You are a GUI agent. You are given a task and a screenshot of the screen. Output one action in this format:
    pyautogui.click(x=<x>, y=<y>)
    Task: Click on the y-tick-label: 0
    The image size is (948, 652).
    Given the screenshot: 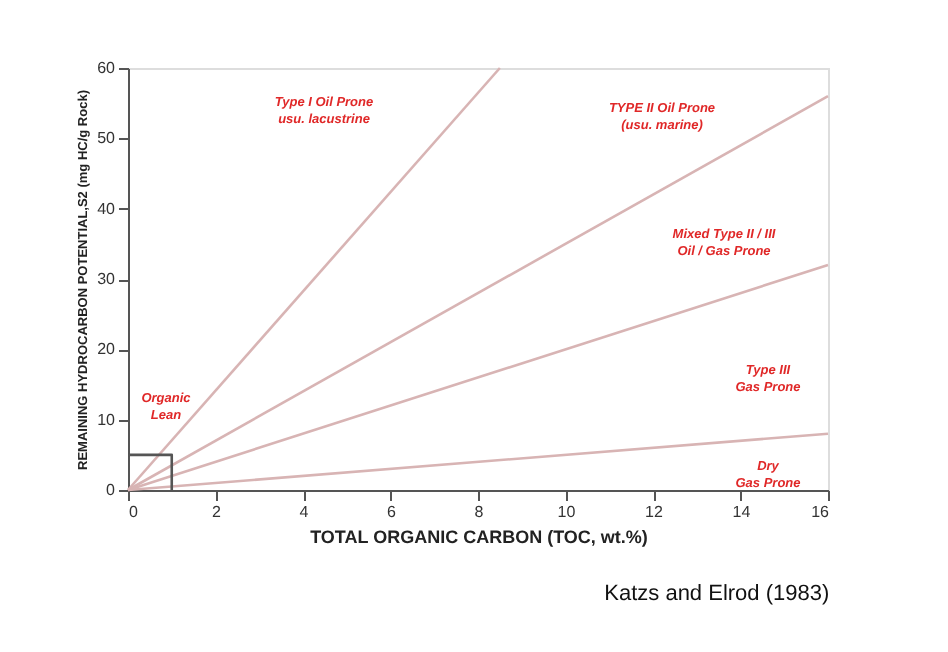 What is the action you would take?
    pyautogui.click(x=111, y=490)
    